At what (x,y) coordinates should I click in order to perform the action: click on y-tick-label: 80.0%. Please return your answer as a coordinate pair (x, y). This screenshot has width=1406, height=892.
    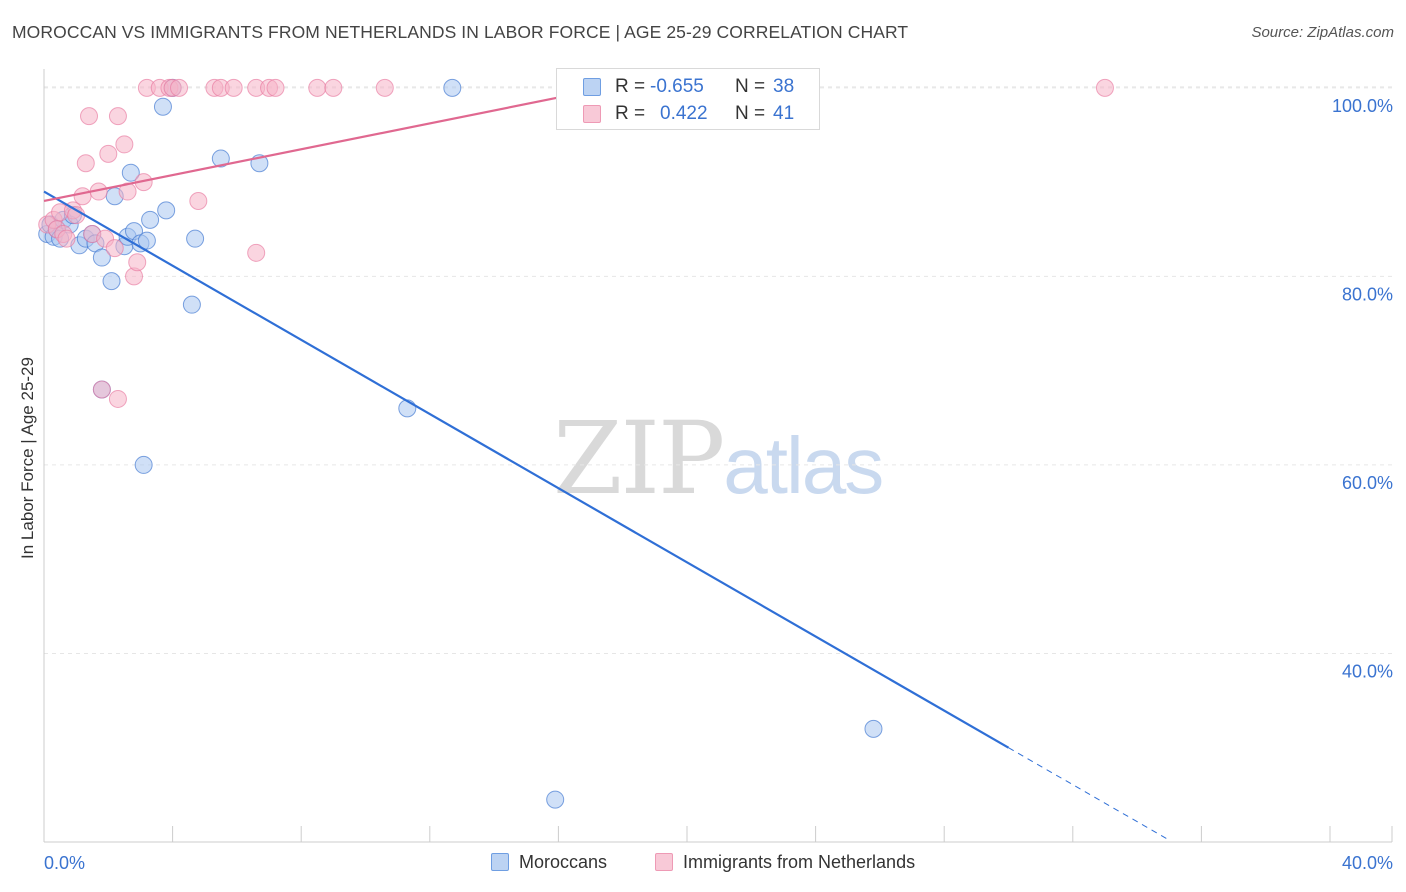
    Looking at the image, I should click on (1367, 294).